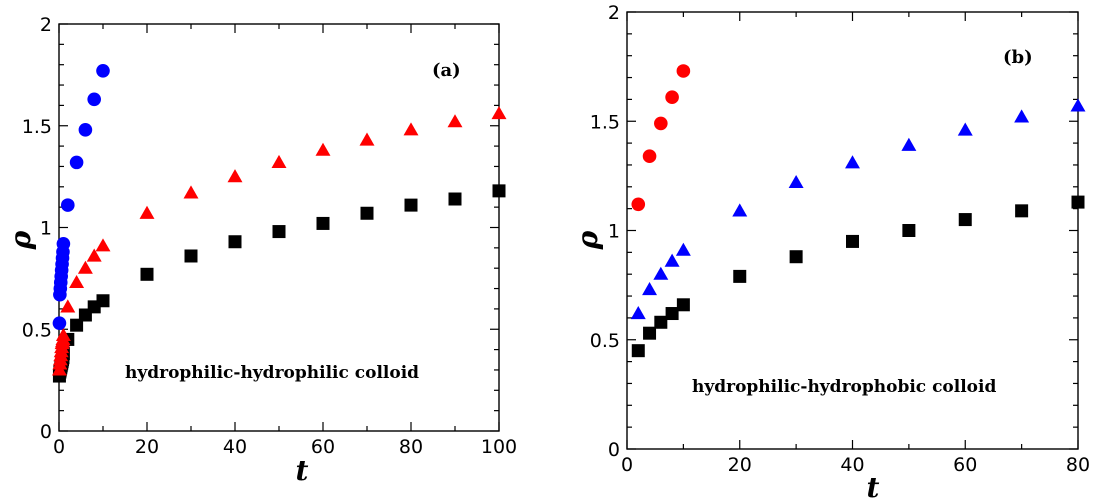 The height and width of the screenshot is (503, 1094). Describe the element at coordinates (446, 70) in the screenshot. I see `panel-label-a: (a)` at that location.